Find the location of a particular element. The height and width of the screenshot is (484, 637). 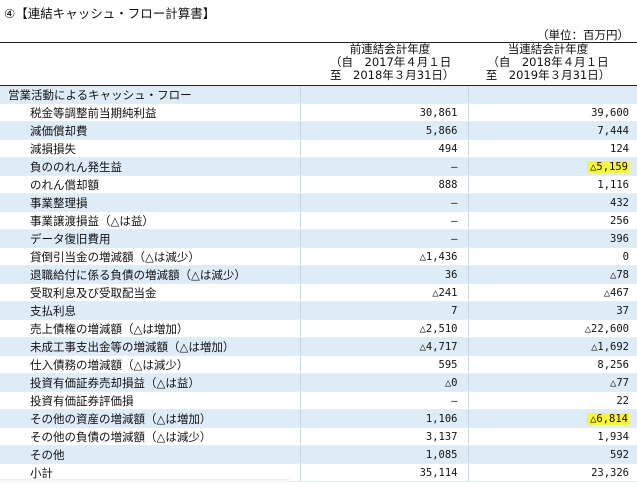

table-row: 未成工事支出金等の増減額（△は増加） △4,717 △1,692 is located at coordinates (318, 346).